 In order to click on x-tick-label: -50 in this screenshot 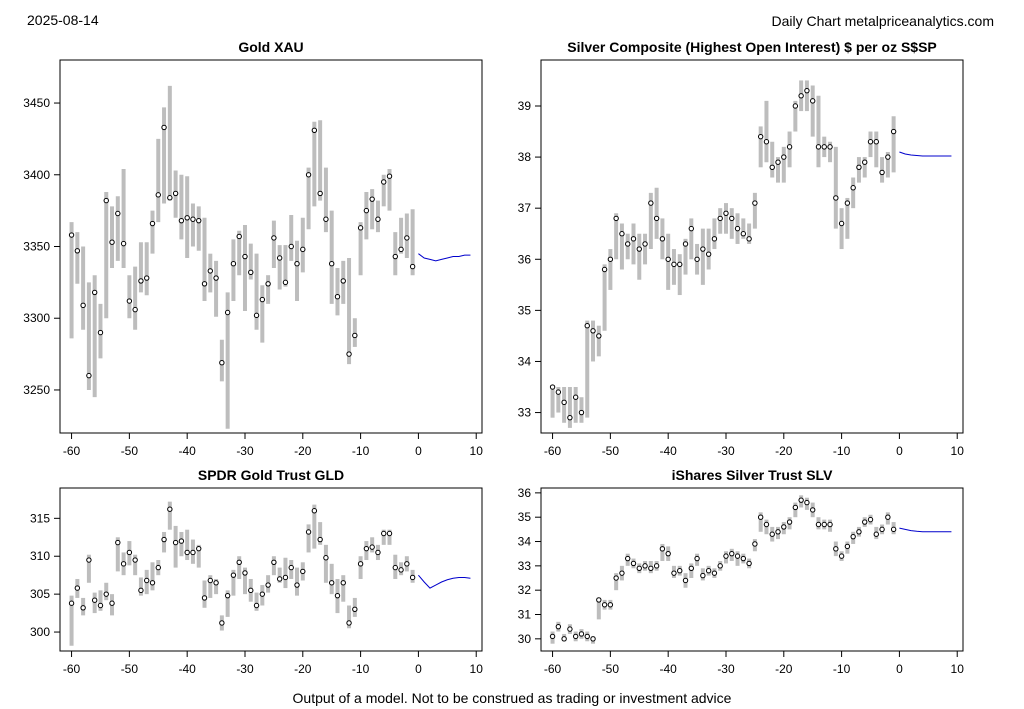, I will do `click(611, 451)`.